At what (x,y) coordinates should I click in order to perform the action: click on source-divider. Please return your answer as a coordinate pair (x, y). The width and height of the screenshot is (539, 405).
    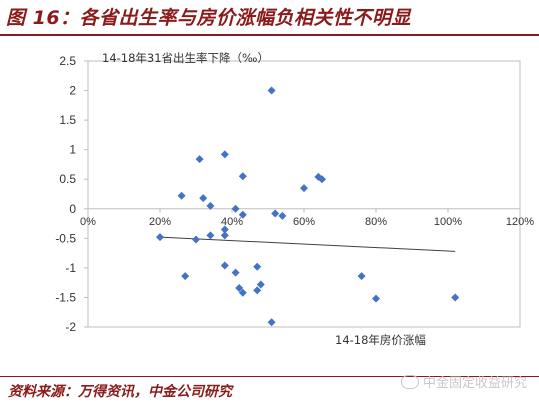
    Looking at the image, I should click on (269, 376).